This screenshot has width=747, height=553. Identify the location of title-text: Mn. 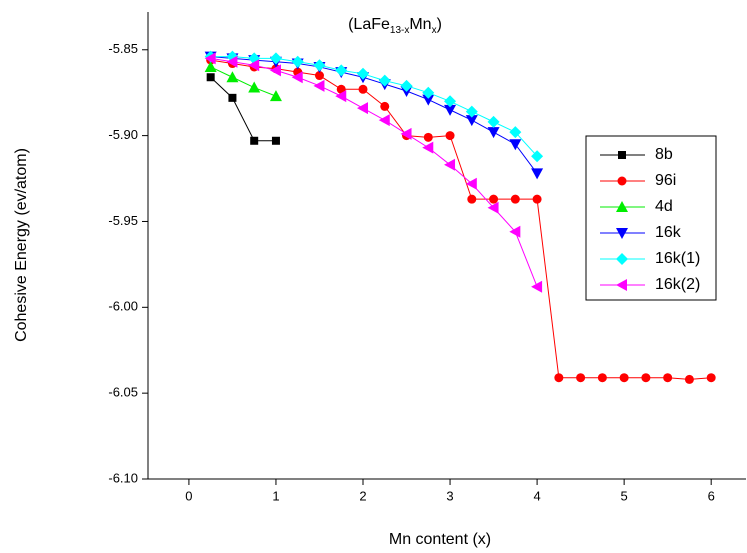
(420, 24).